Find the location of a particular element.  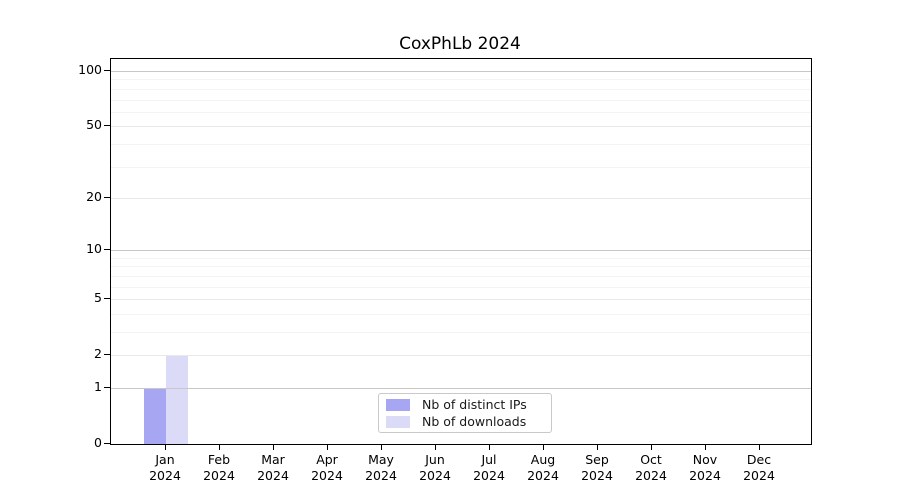

x-tick-month: Sep is located at coordinates (597, 459).